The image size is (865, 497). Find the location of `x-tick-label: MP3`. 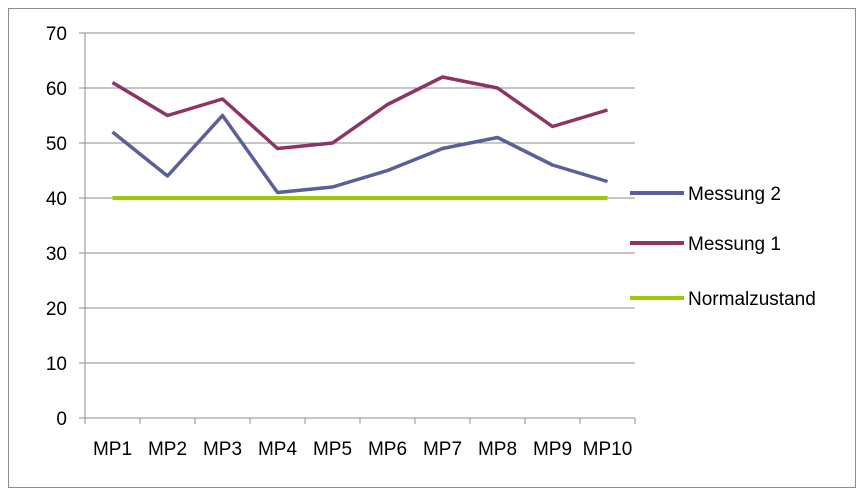

x-tick-label: MP3 is located at coordinates (222, 449).